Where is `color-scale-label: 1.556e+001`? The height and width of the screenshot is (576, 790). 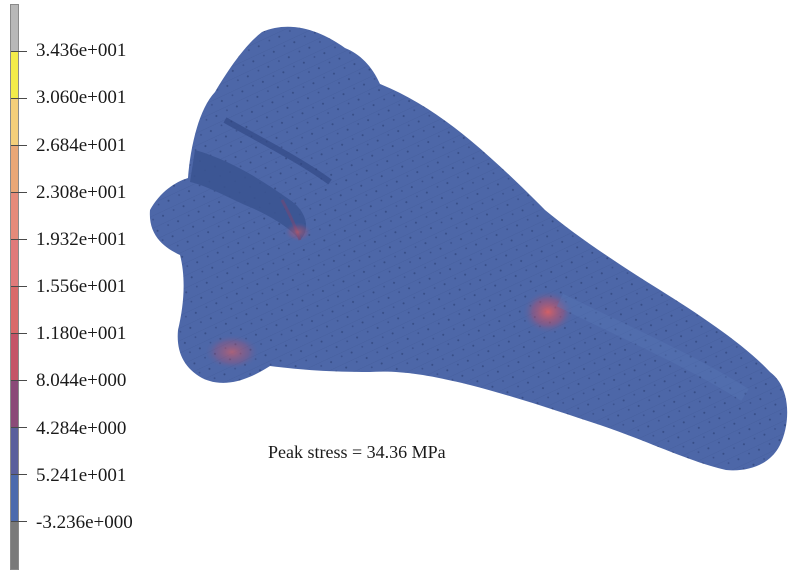 color-scale-label: 1.556e+001 is located at coordinates (81, 286).